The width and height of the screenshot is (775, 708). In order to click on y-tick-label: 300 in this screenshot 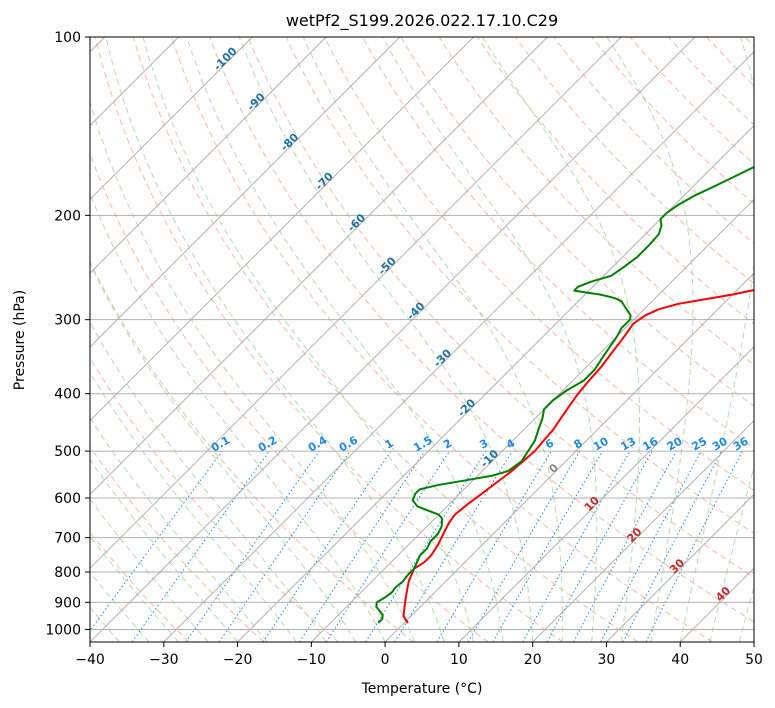, I will do `click(67, 321)`.